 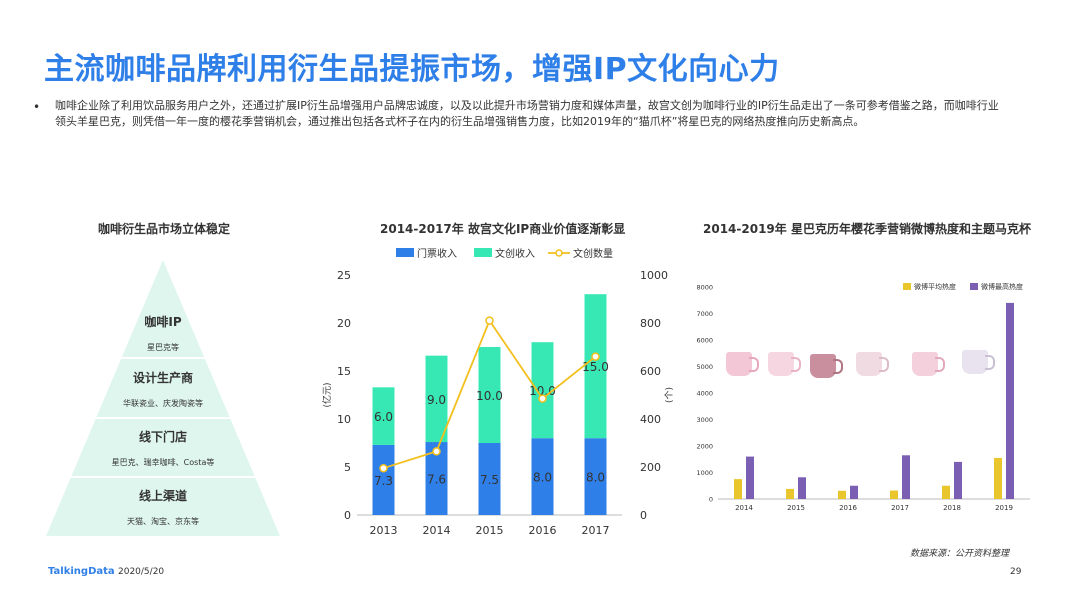 I want to click on legend-swatch-avg, so click(x=907, y=286).